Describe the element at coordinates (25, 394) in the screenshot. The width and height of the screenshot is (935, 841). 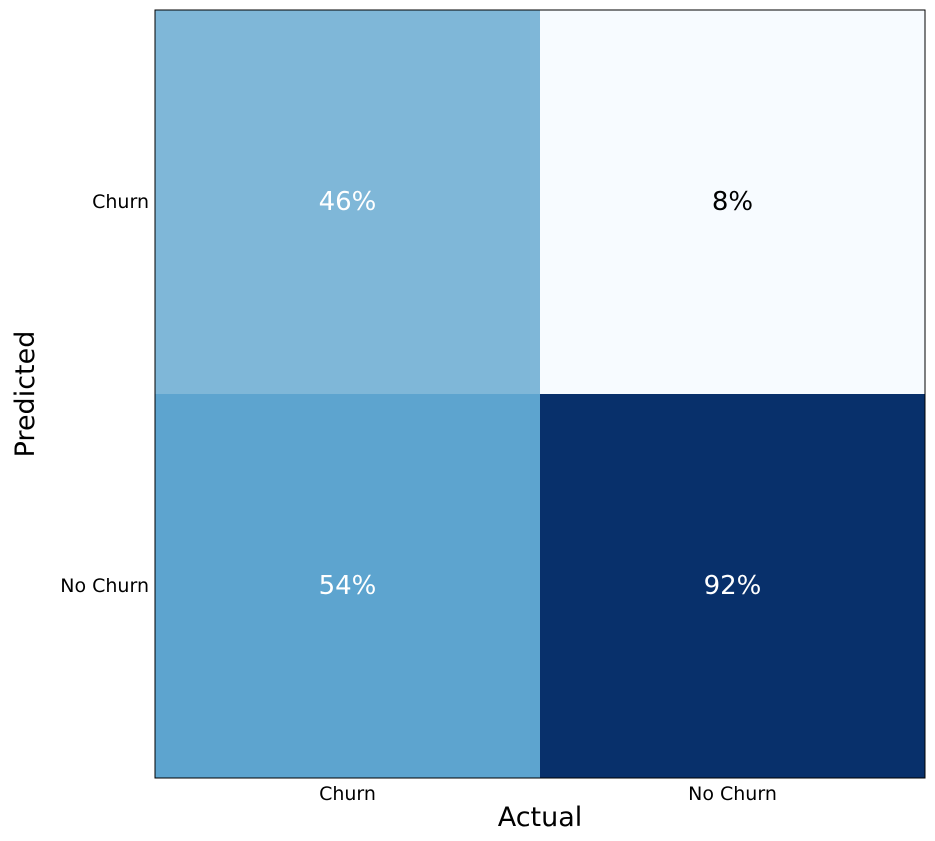
I see `y-axis-label: Predicted` at that location.